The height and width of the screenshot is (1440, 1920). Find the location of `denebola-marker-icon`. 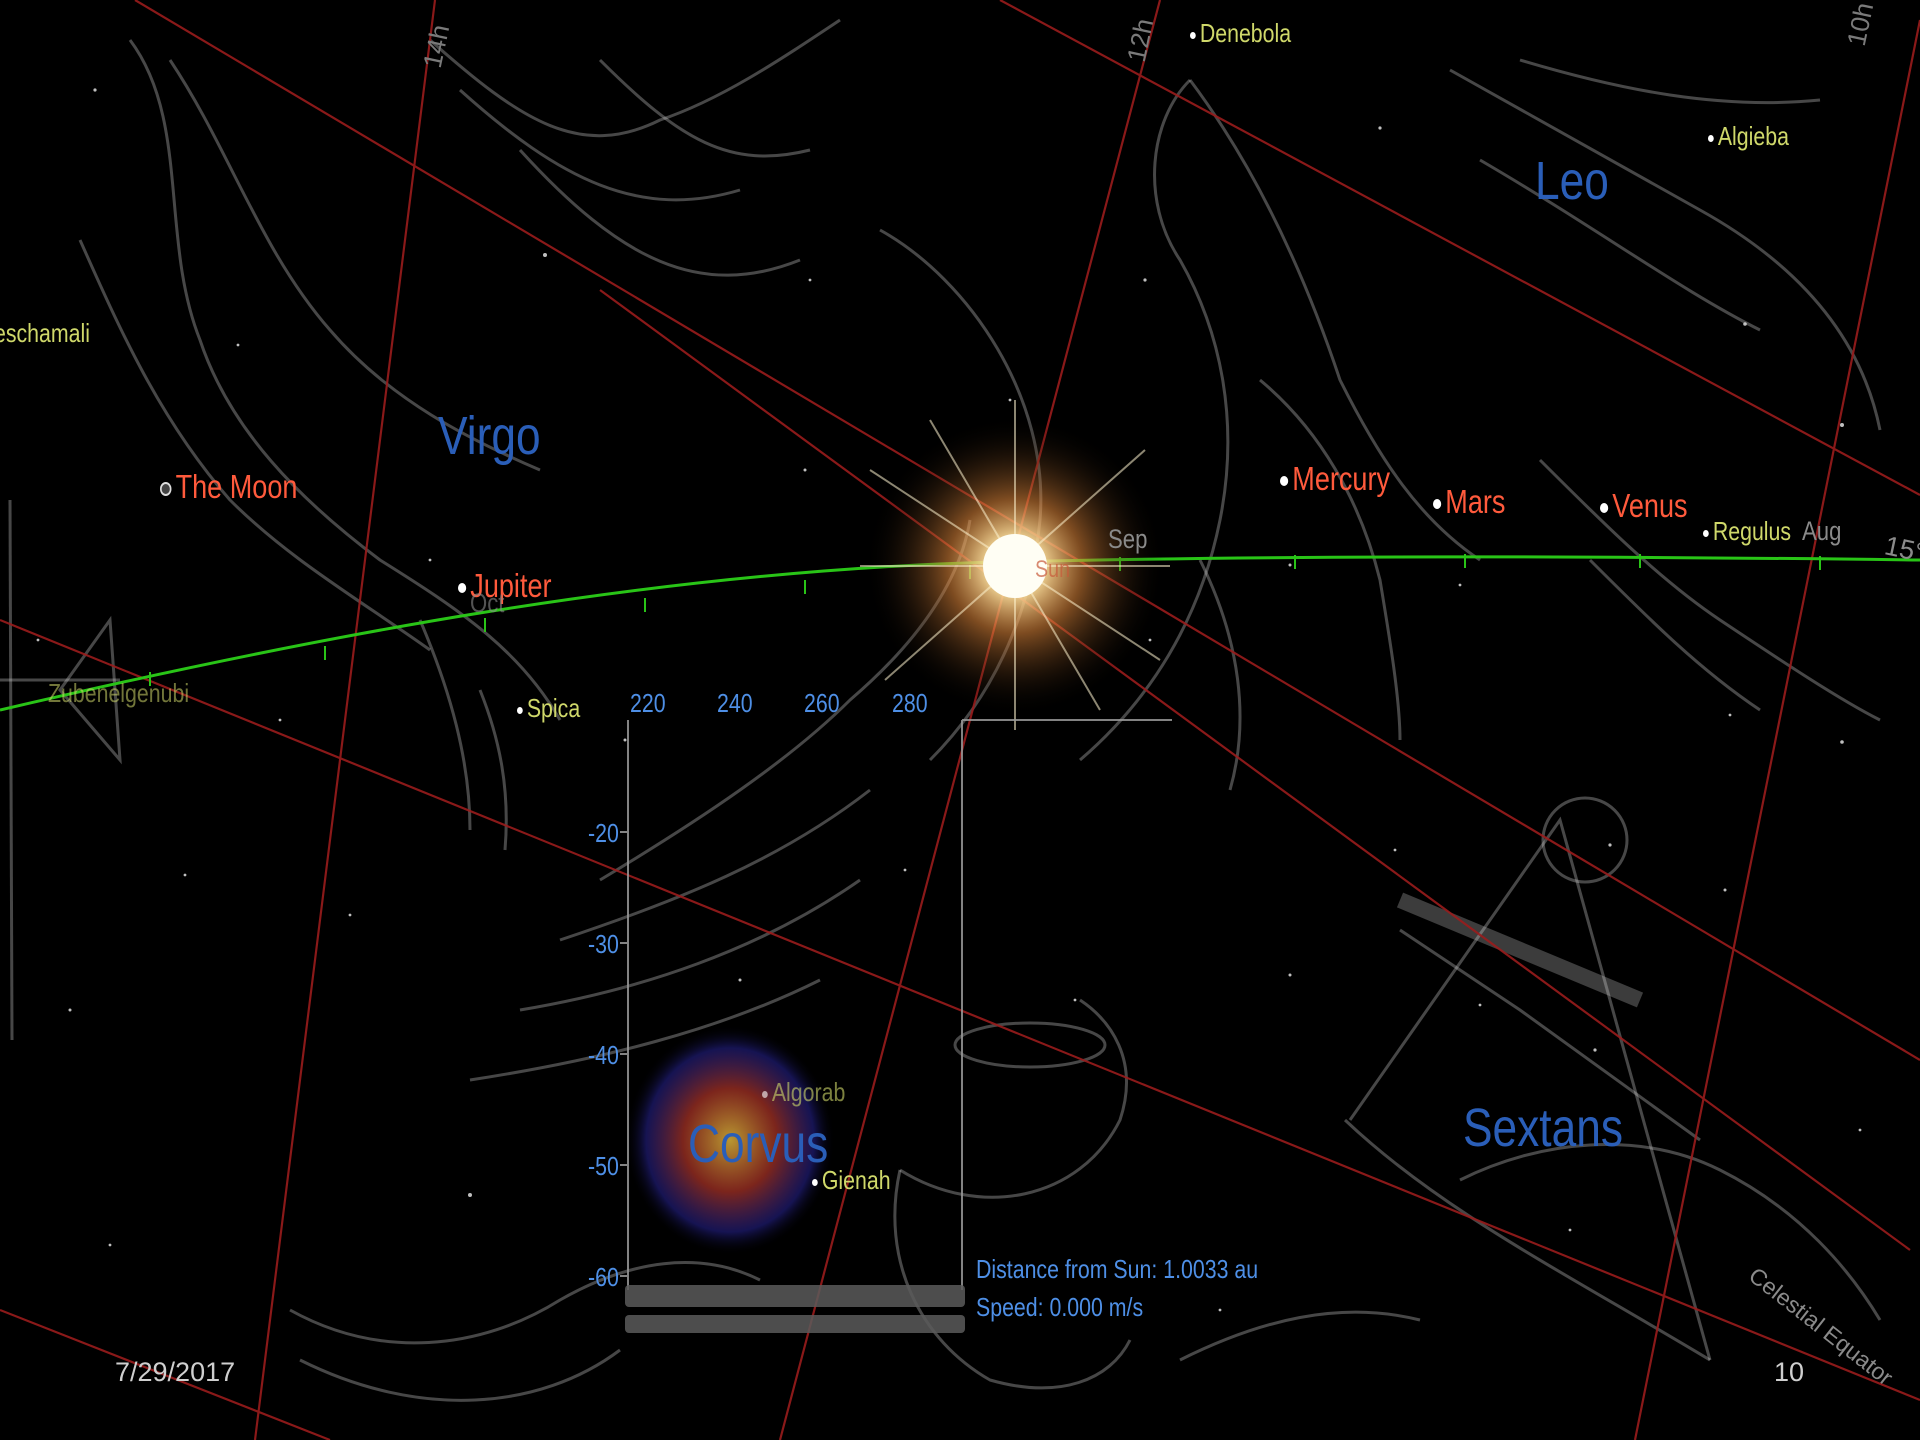

denebola-marker-icon is located at coordinates (1193, 35).